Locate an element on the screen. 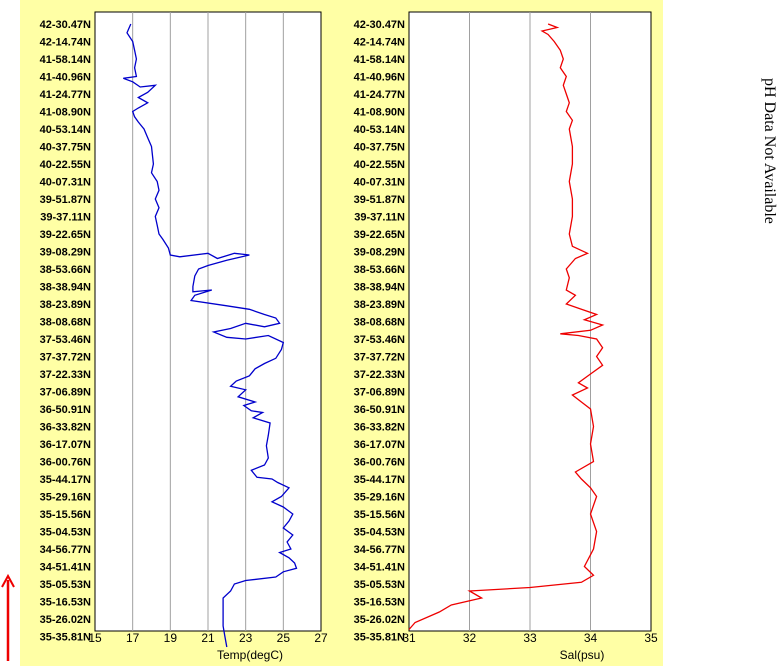 This screenshot has height=666, width=779. sal-x-tick-label: 33 is located at coordinates (530, 638).